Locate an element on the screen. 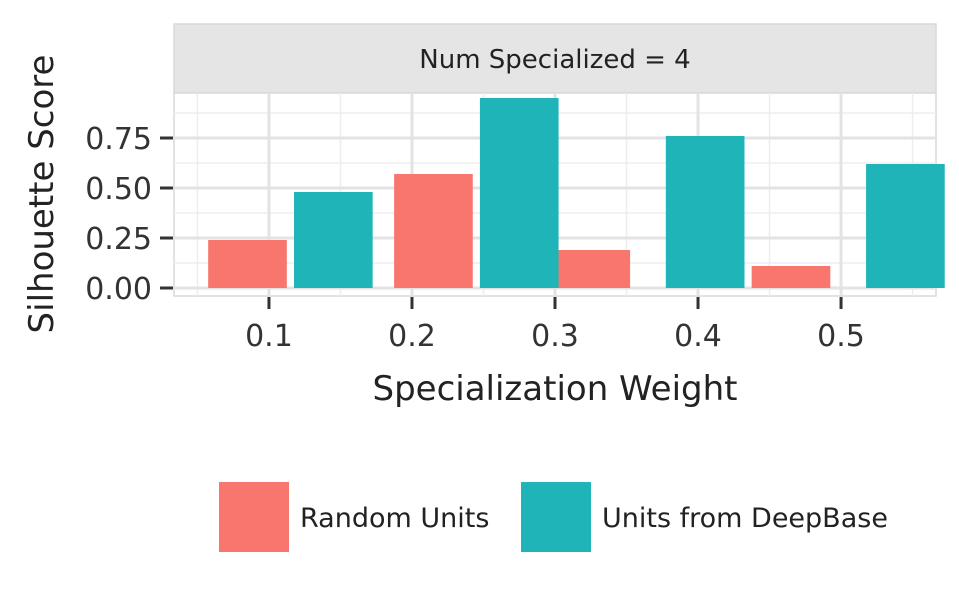 The width and height of the screenshot is (959, 600). legend-label-1: Units from DeepBase is located at coordinates (745, 518).